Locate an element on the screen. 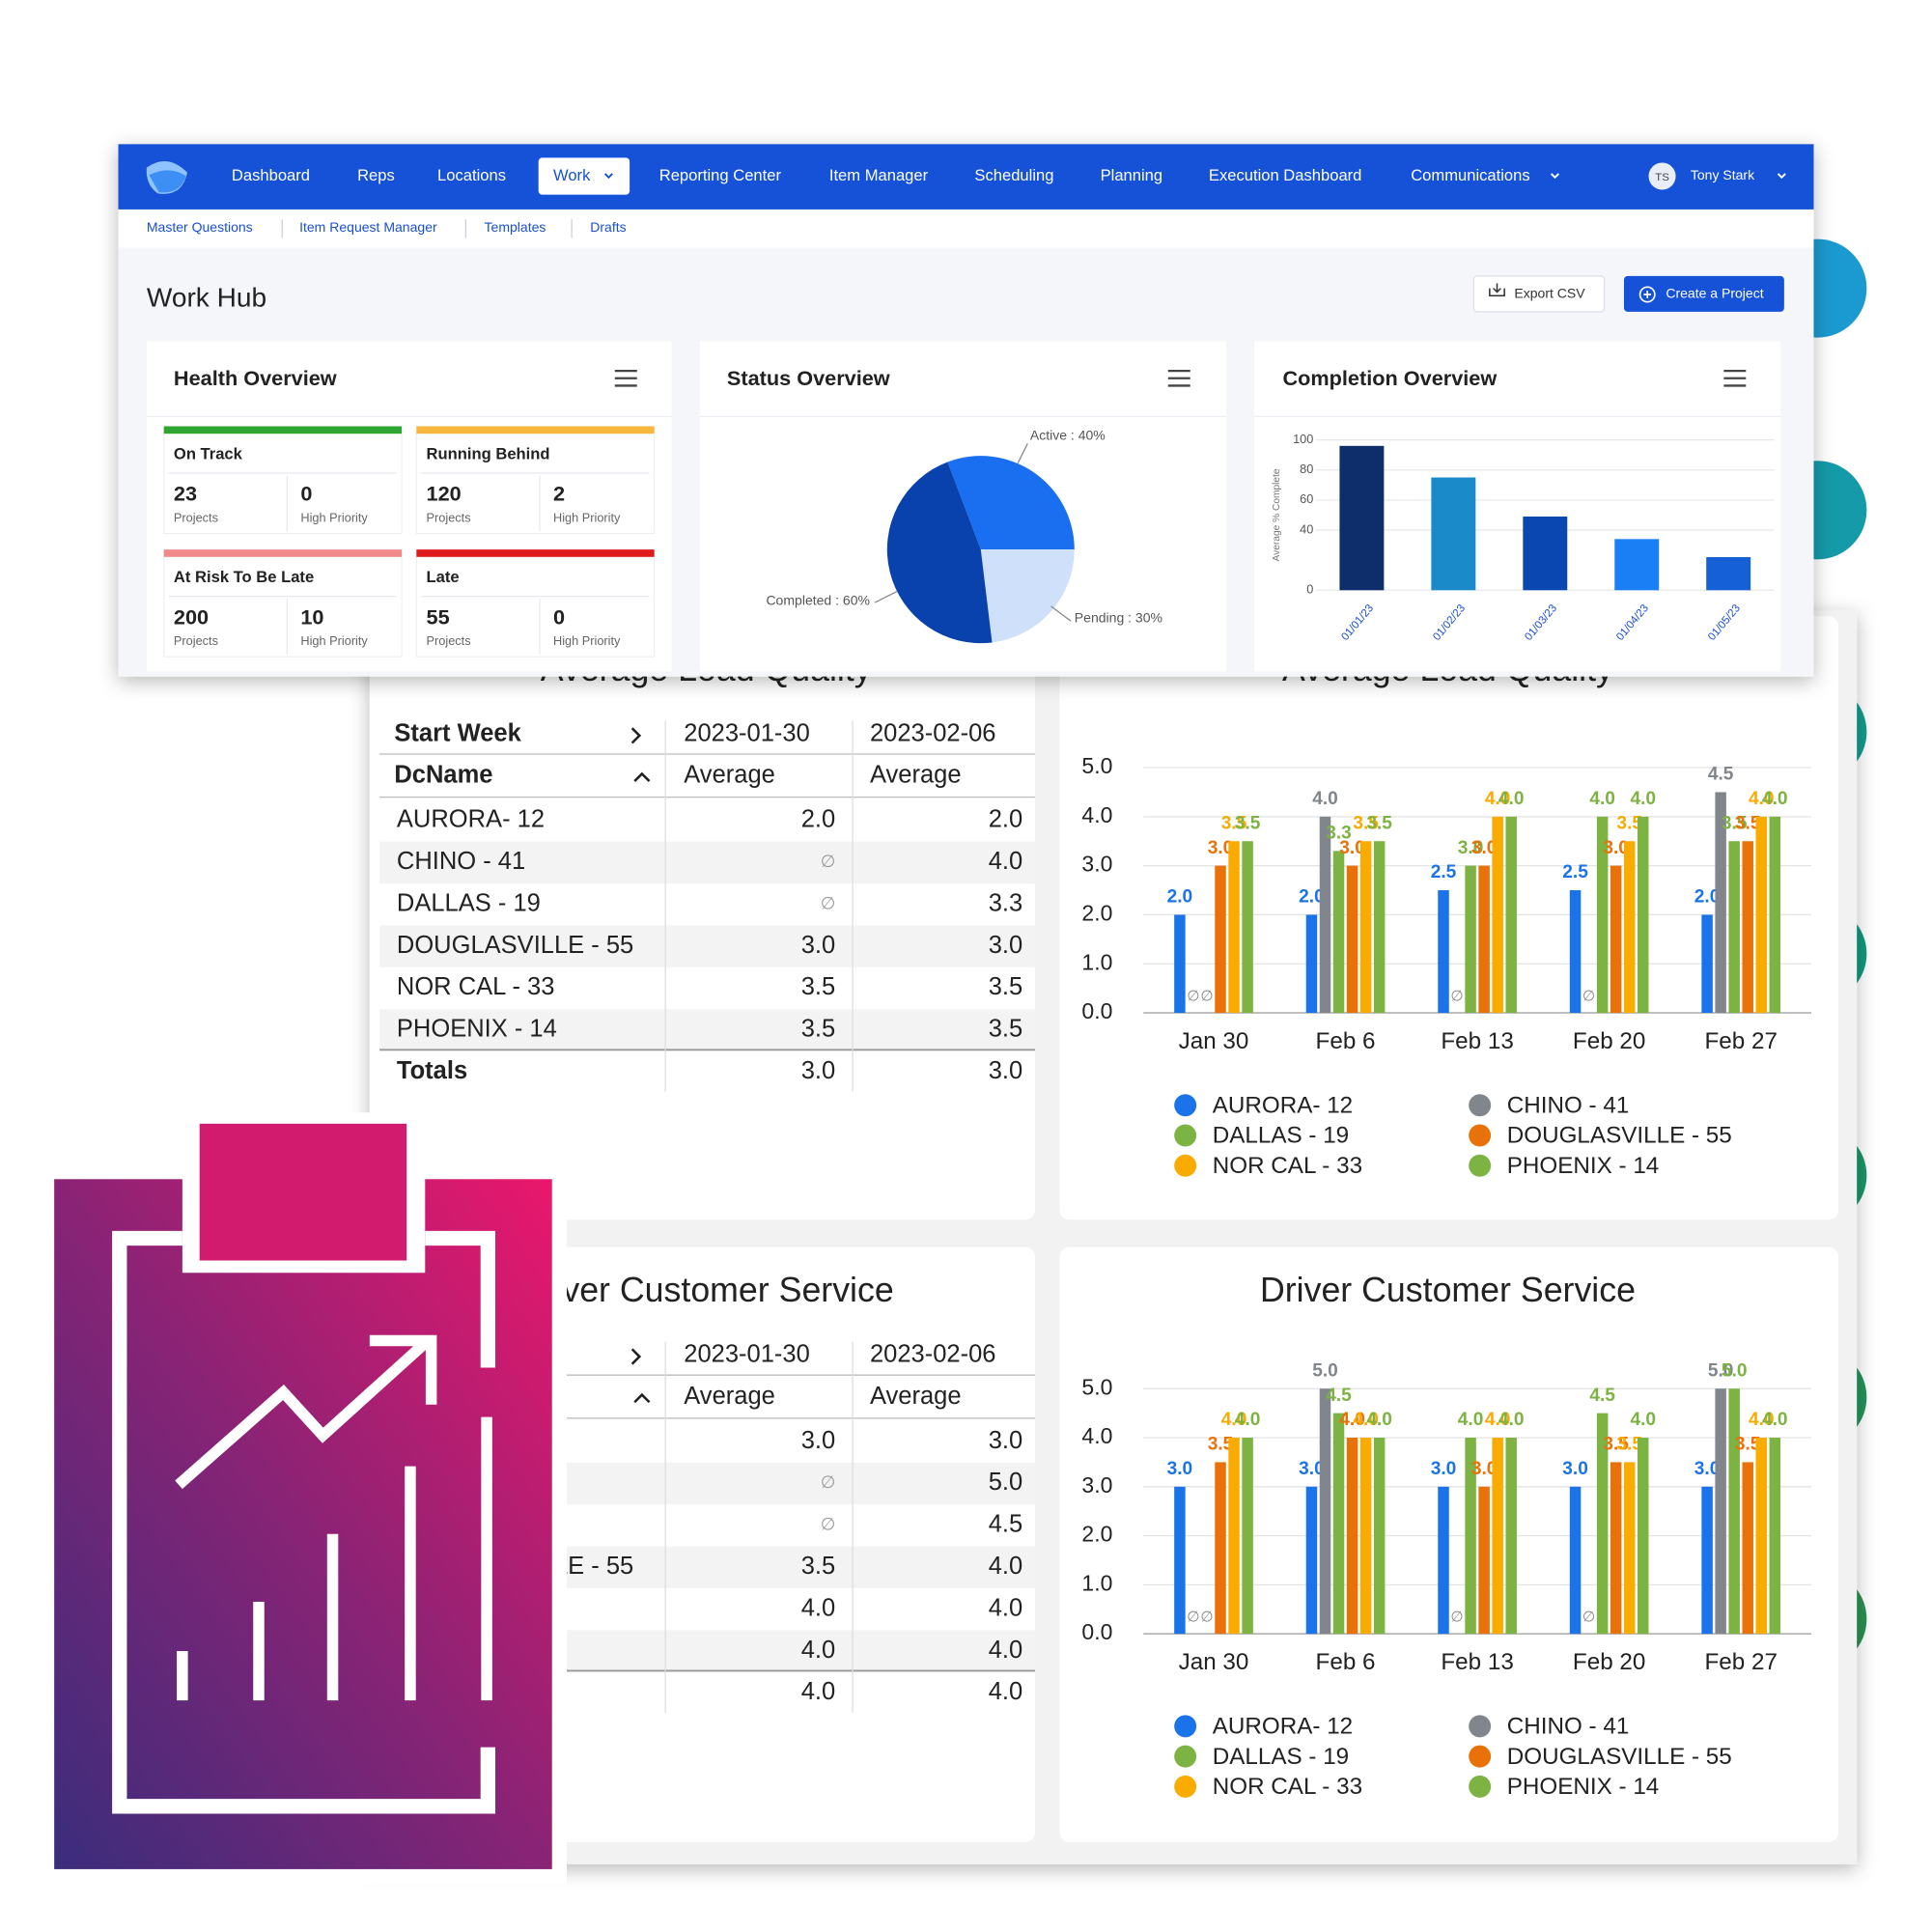 The image size is (1932, 1932). nav-item: Work is located at coordinates (572, 175).